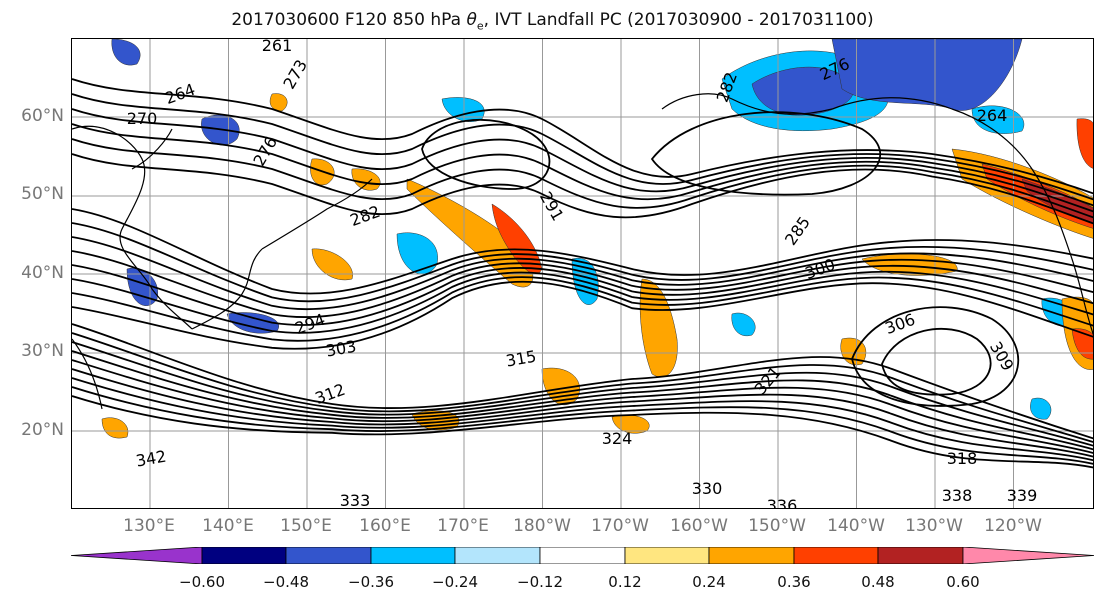  I want to click on contour-label: 270, so click(142, 118).